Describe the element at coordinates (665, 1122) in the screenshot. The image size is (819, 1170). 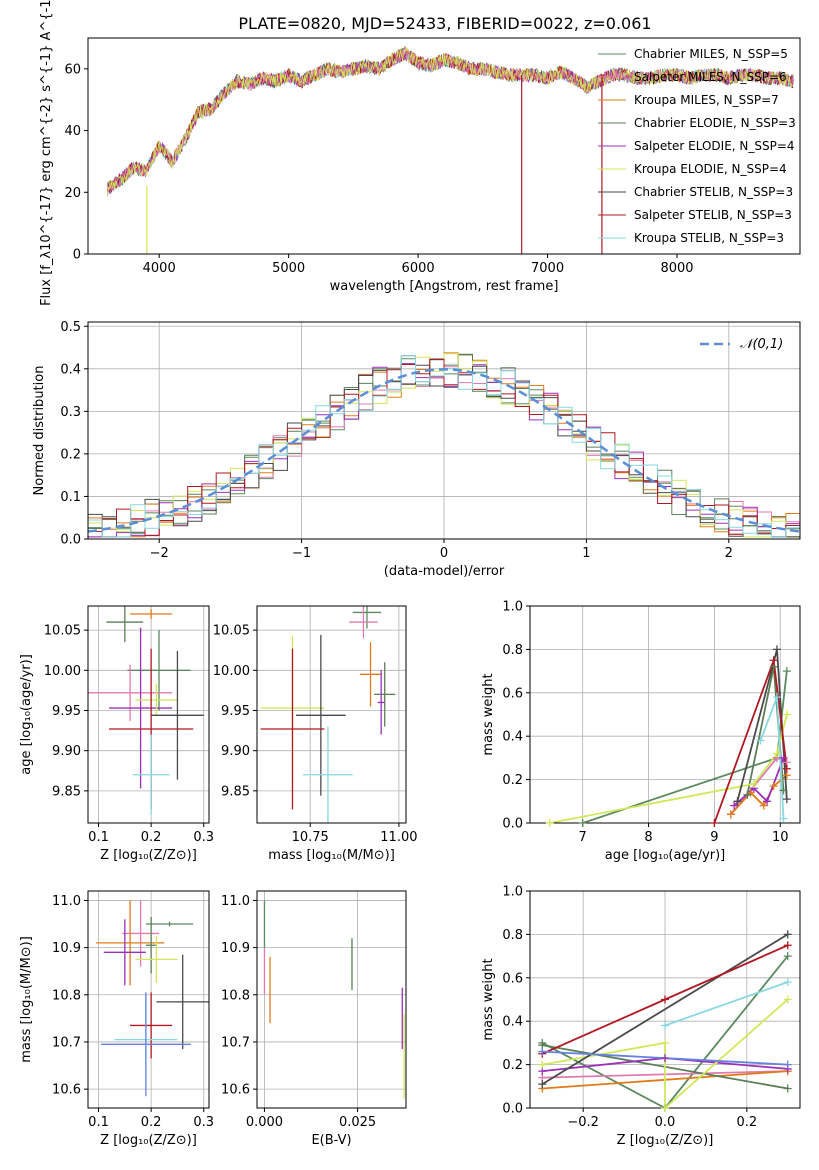
I see `x-tick-label: 0.0` at that location.